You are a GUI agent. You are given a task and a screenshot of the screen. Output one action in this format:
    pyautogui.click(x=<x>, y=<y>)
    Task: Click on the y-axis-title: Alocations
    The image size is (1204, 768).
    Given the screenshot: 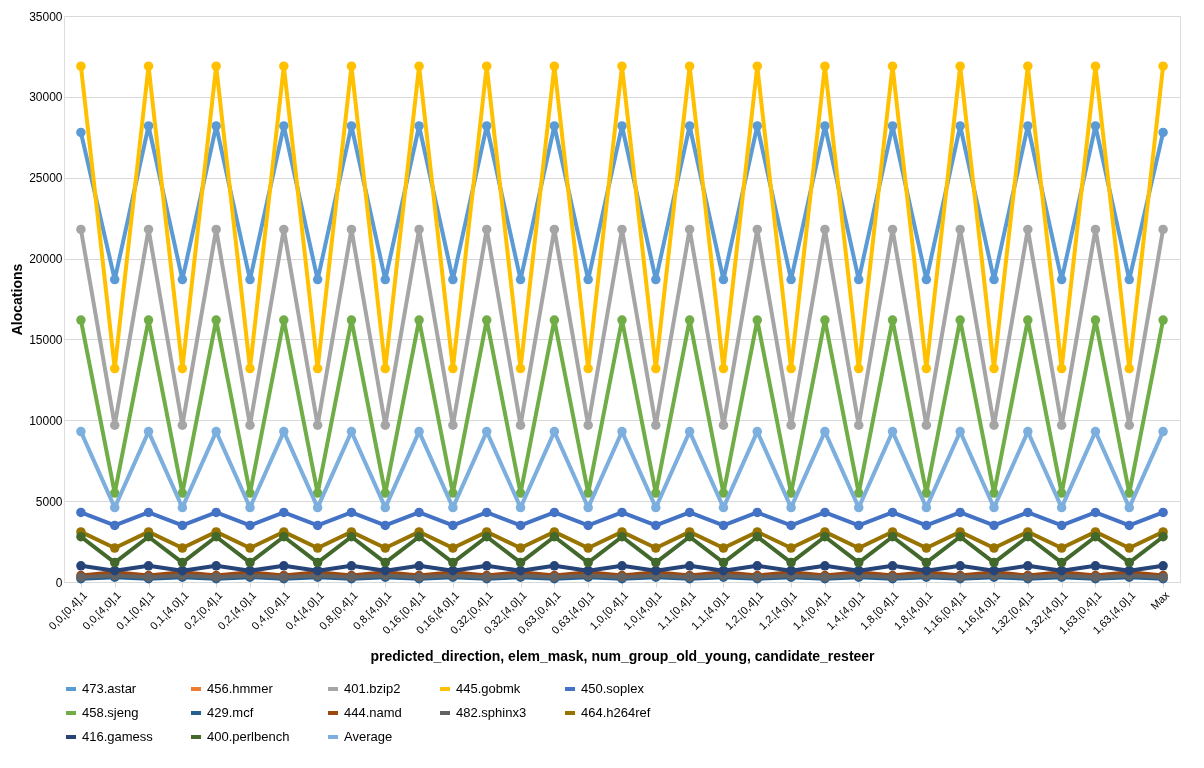 What is the action you would take?
    pyautogui.click(x=17, y=299)
    